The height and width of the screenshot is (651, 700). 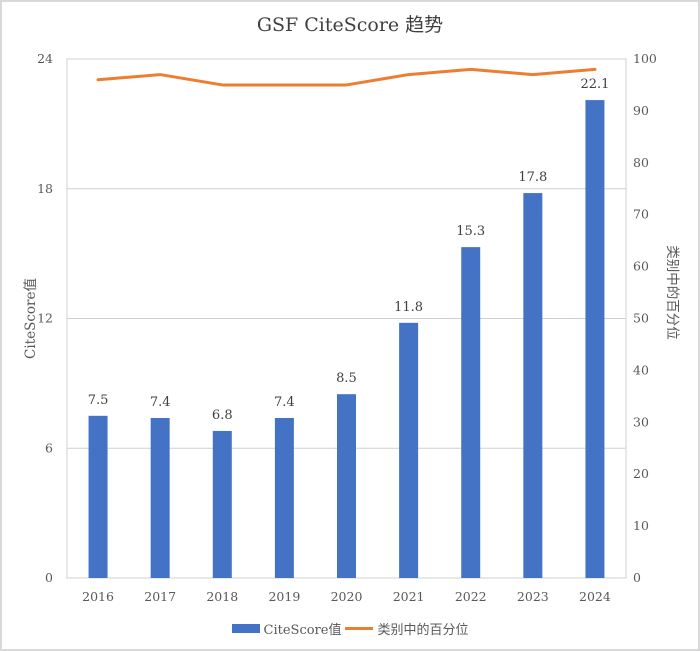 I want to click on legend-item-citescore: CiteScore值, so click(x=286, y=628).